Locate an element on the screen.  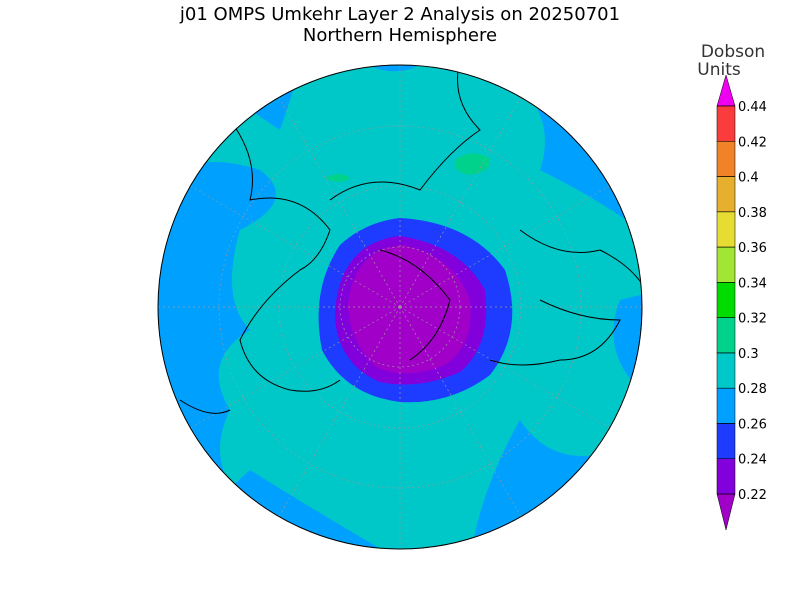
colorbar-arrow is located at coordinates (726, 512).